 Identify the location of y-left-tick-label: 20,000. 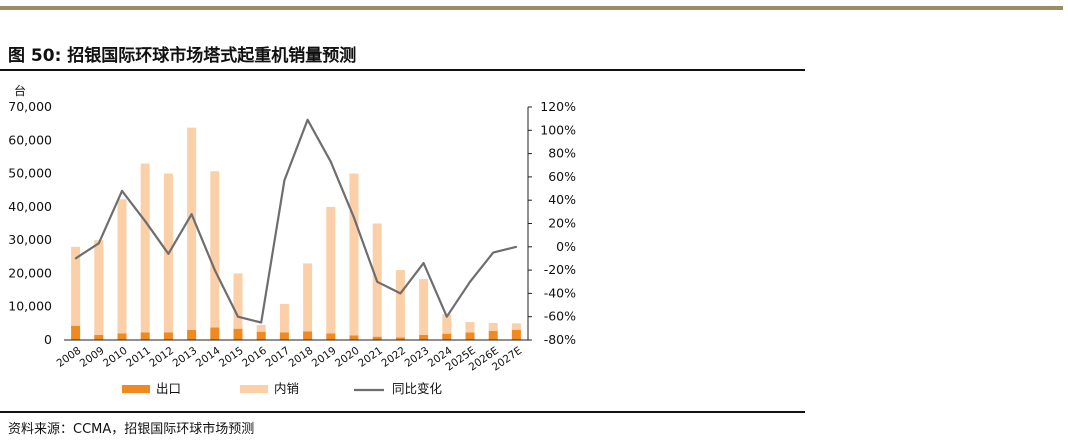
(30, 272).